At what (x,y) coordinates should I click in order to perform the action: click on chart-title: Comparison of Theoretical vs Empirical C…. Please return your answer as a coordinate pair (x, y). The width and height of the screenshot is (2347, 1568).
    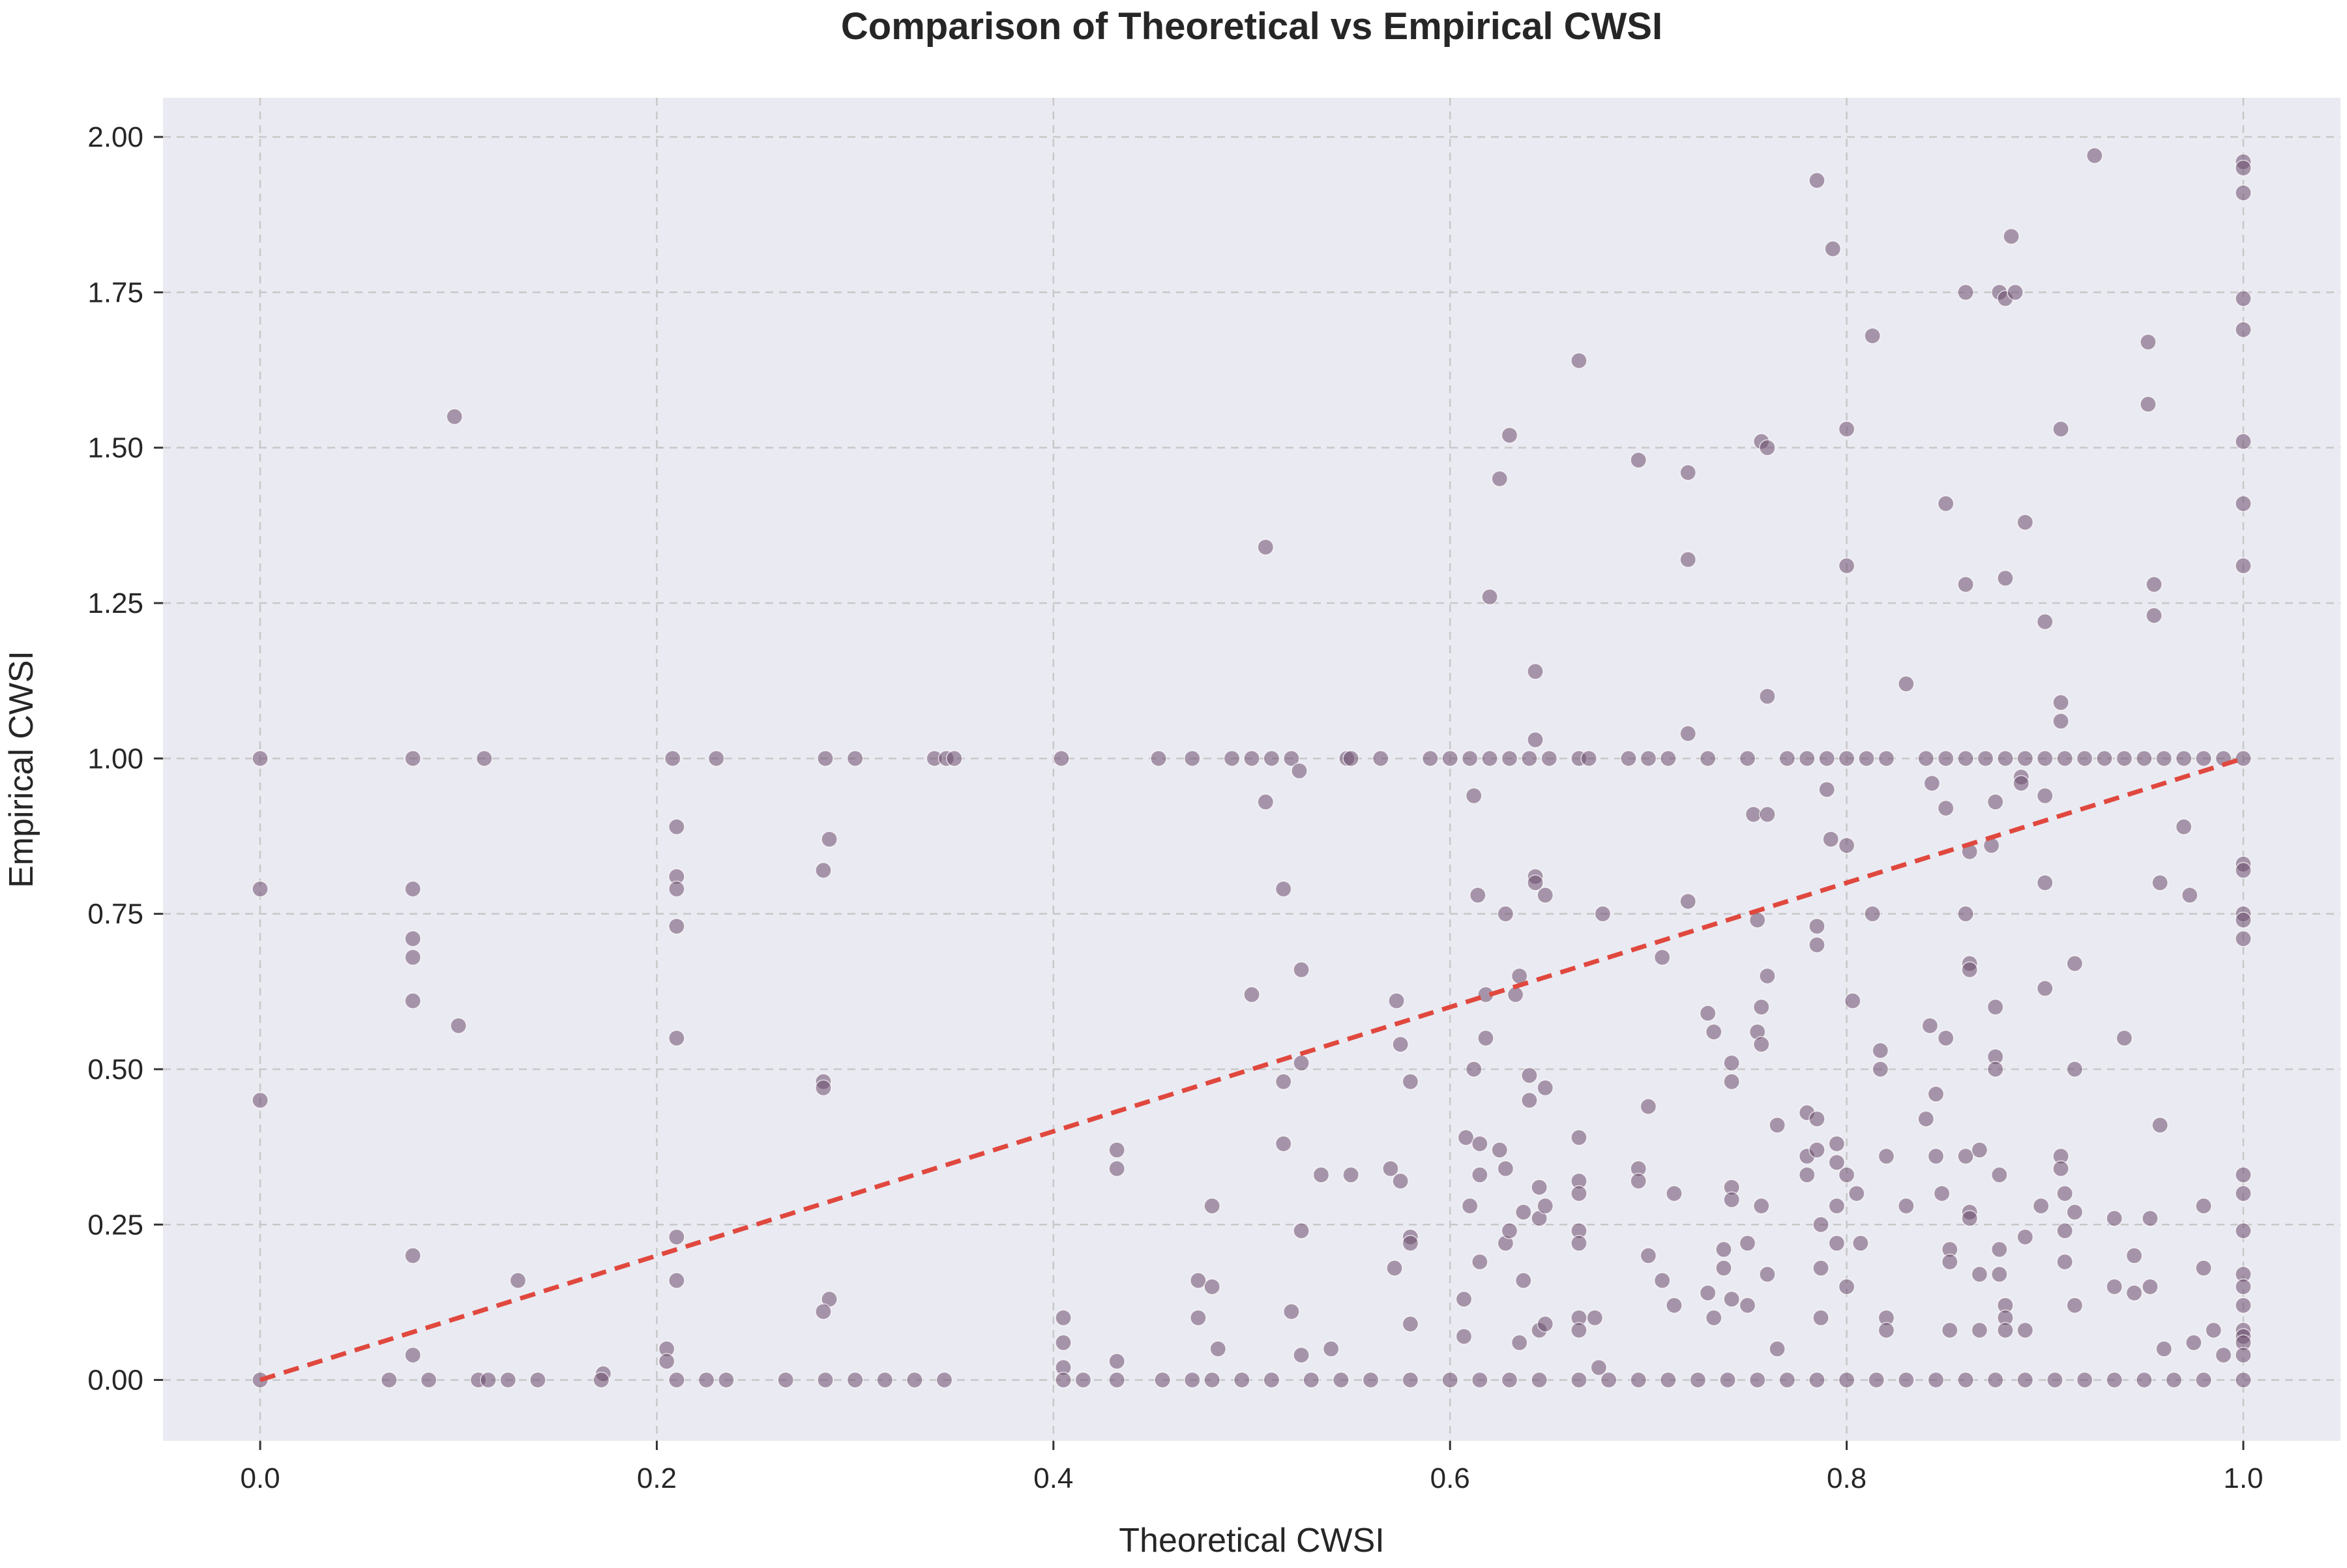
    Looking at the image, I should click on (1251, 26).